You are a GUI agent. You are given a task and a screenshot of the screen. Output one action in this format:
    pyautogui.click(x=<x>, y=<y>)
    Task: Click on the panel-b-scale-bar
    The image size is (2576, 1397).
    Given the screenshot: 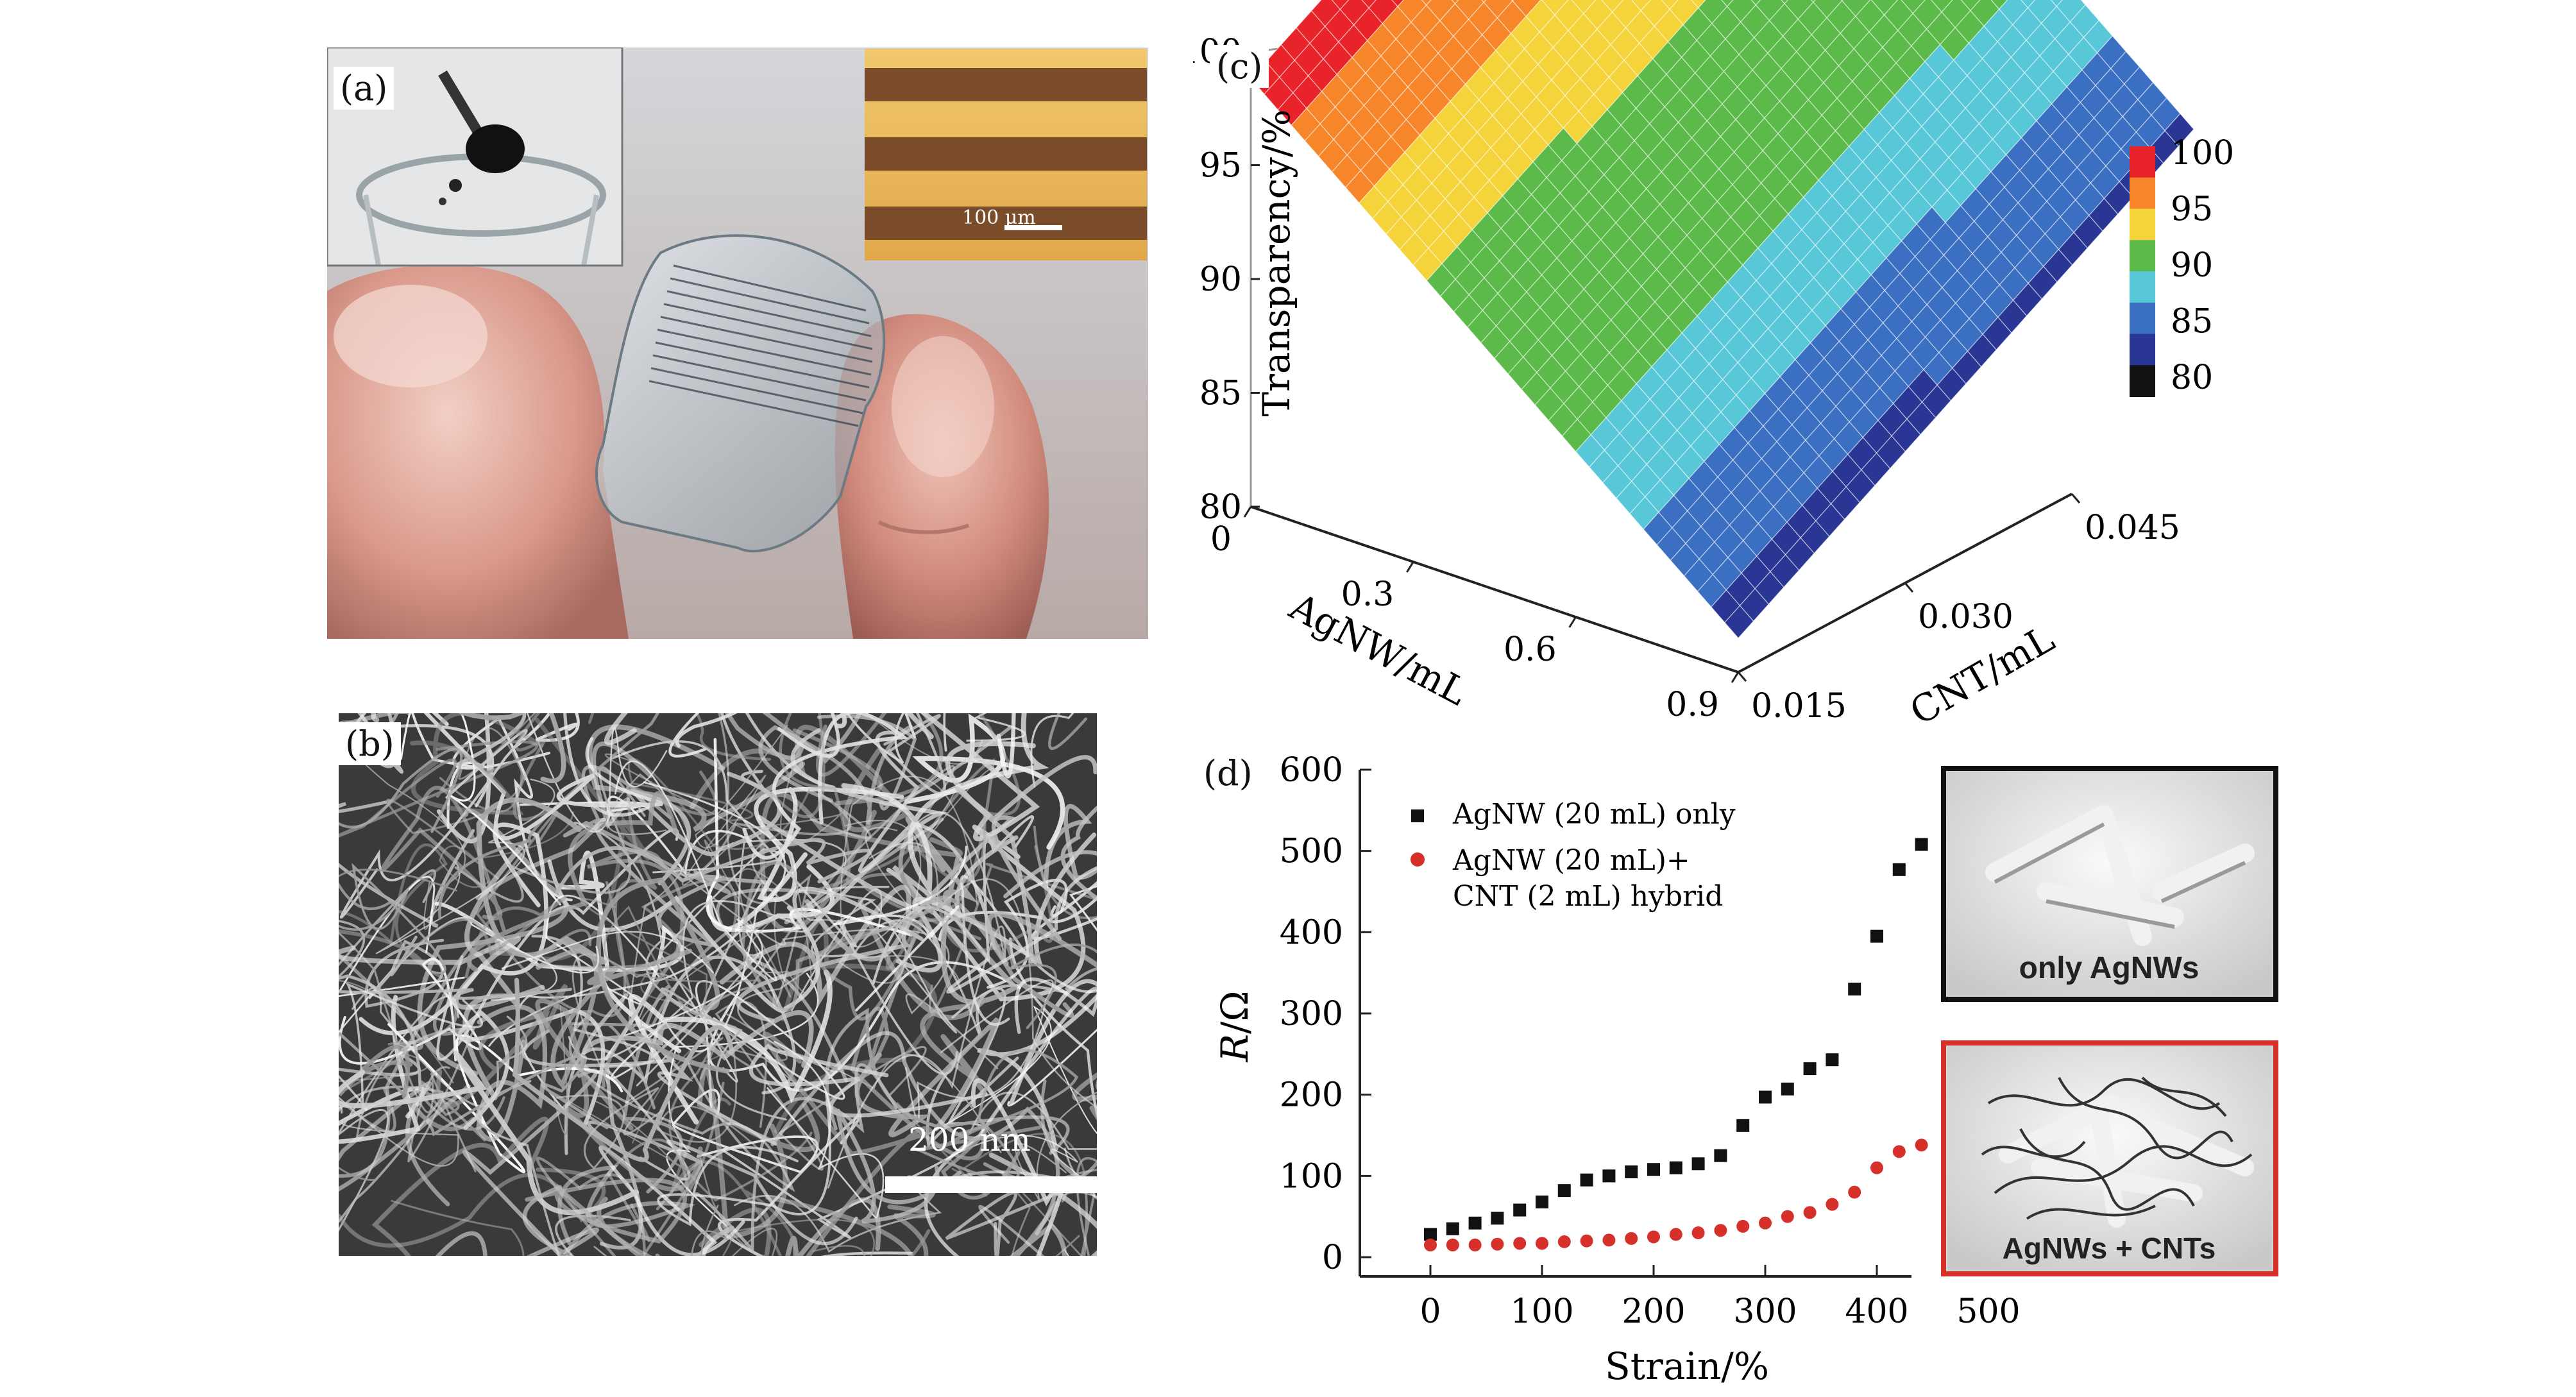 What is the action you would take?
    pyautogui.click(x=991, y=1184)
    